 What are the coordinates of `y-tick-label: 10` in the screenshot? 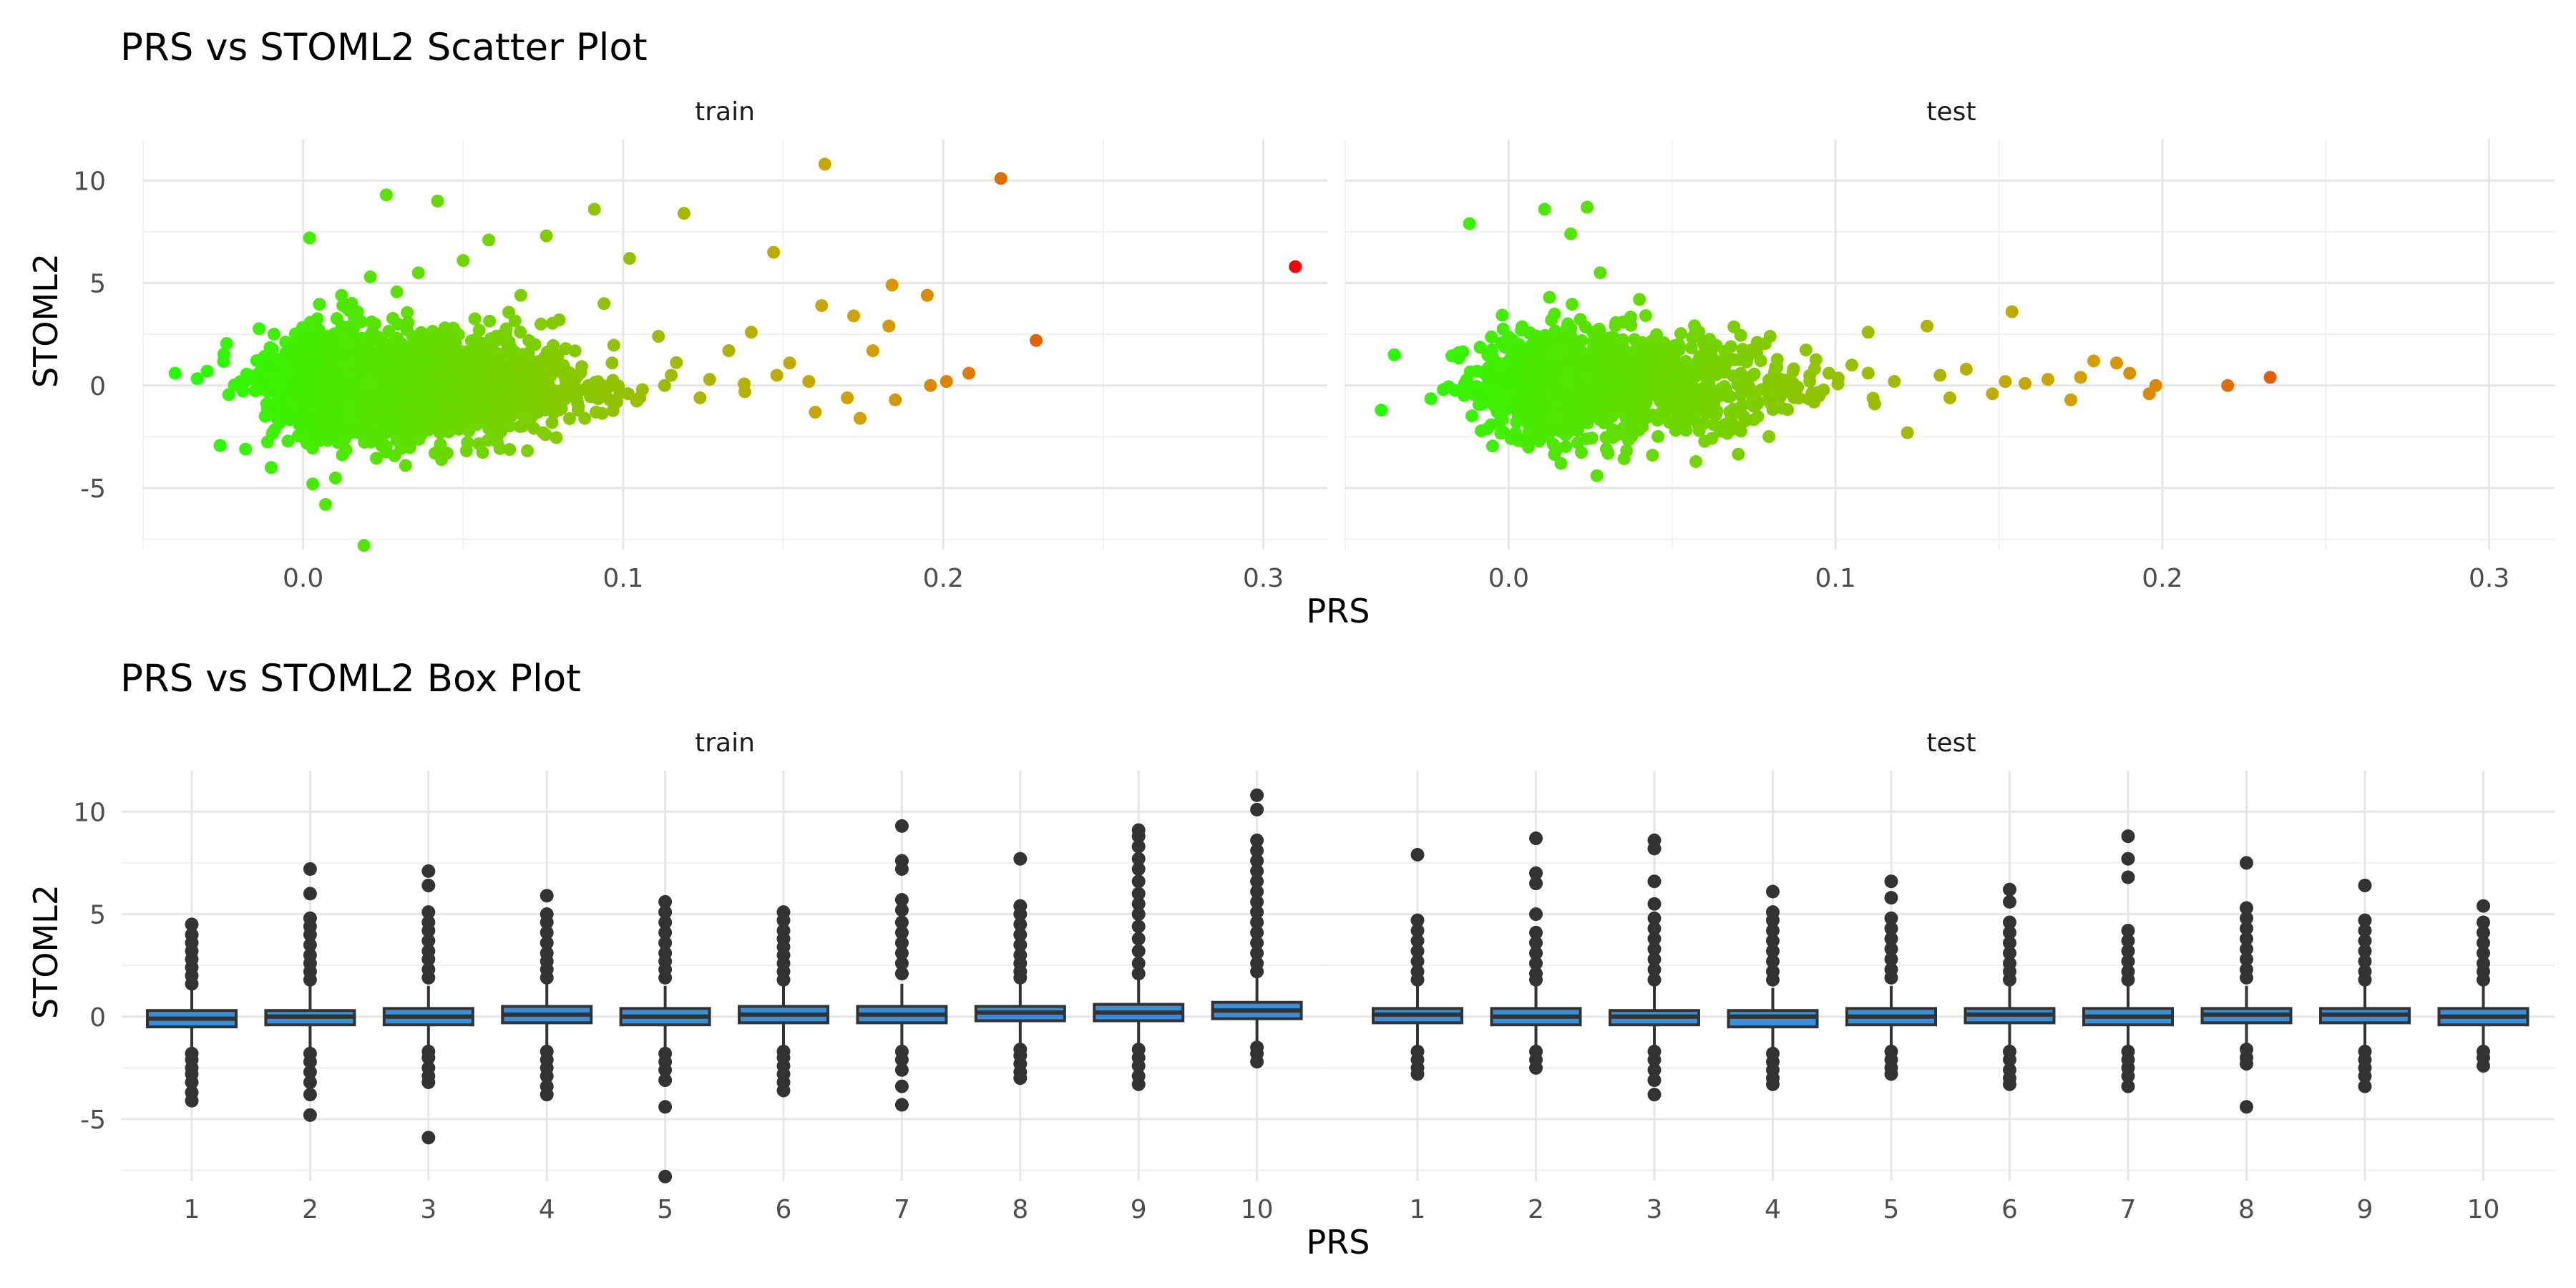 It's located at (89, 812).